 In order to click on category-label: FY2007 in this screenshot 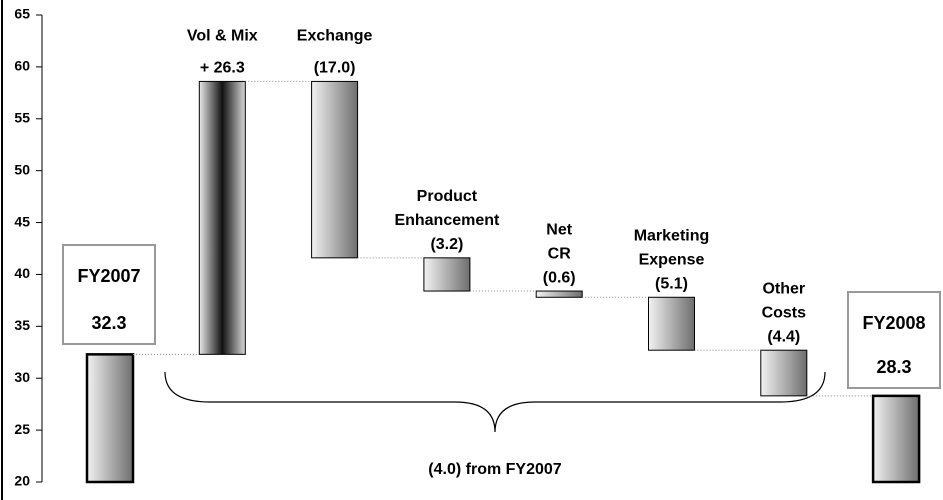, I will do `click(108, 276)`.